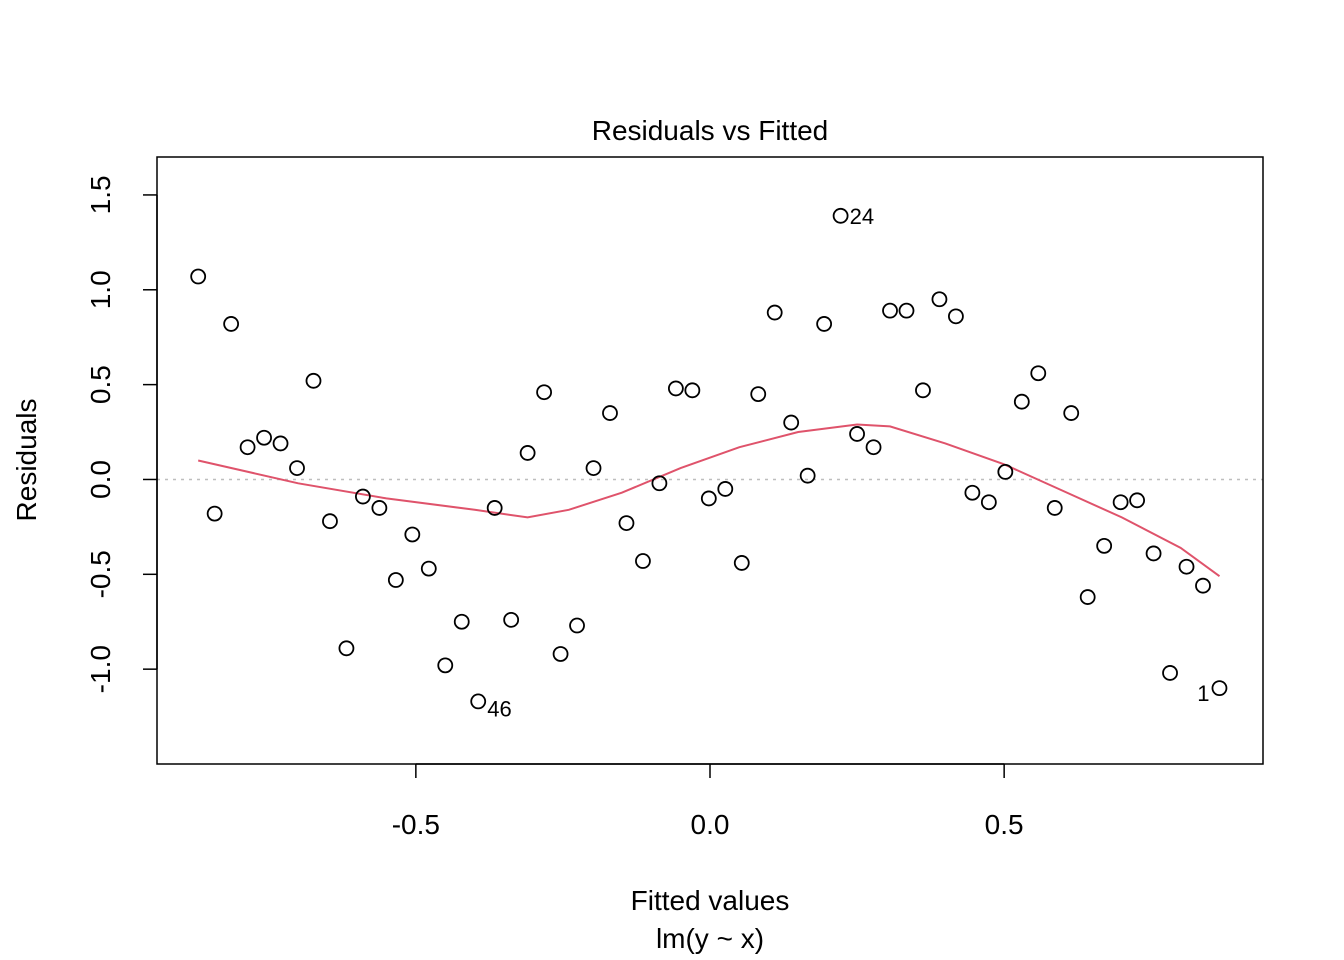 This screenshot has width=1344, height=960. I want to click on point-label: 24, so click(862, 216).